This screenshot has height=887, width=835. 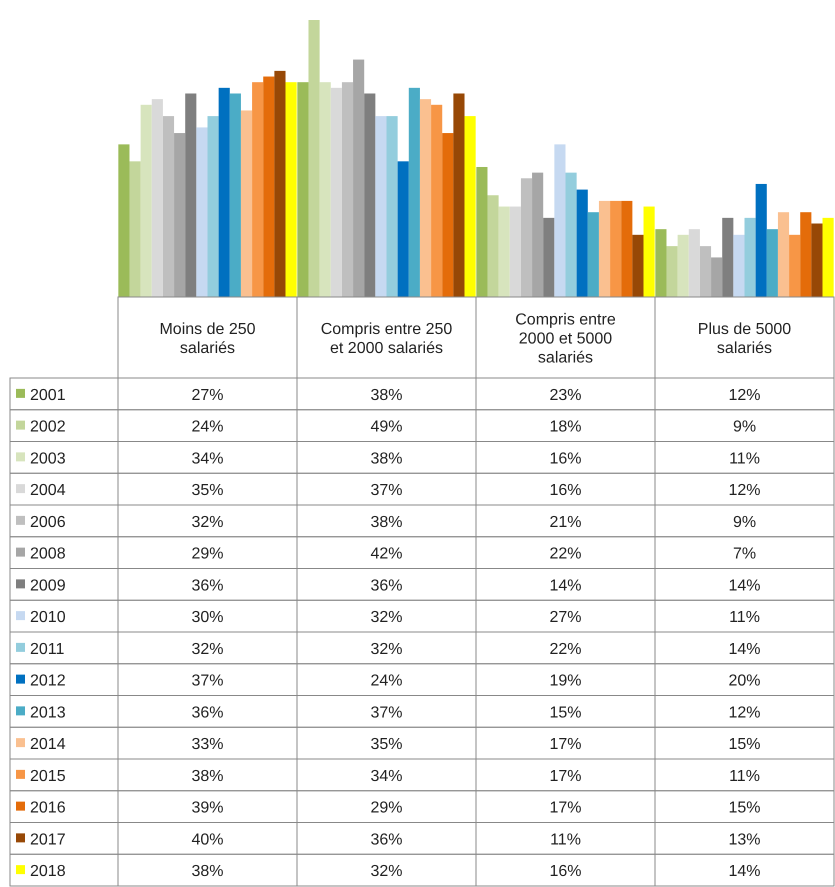 I want to click on legend-label: 2014, so click(x=48, y=745).